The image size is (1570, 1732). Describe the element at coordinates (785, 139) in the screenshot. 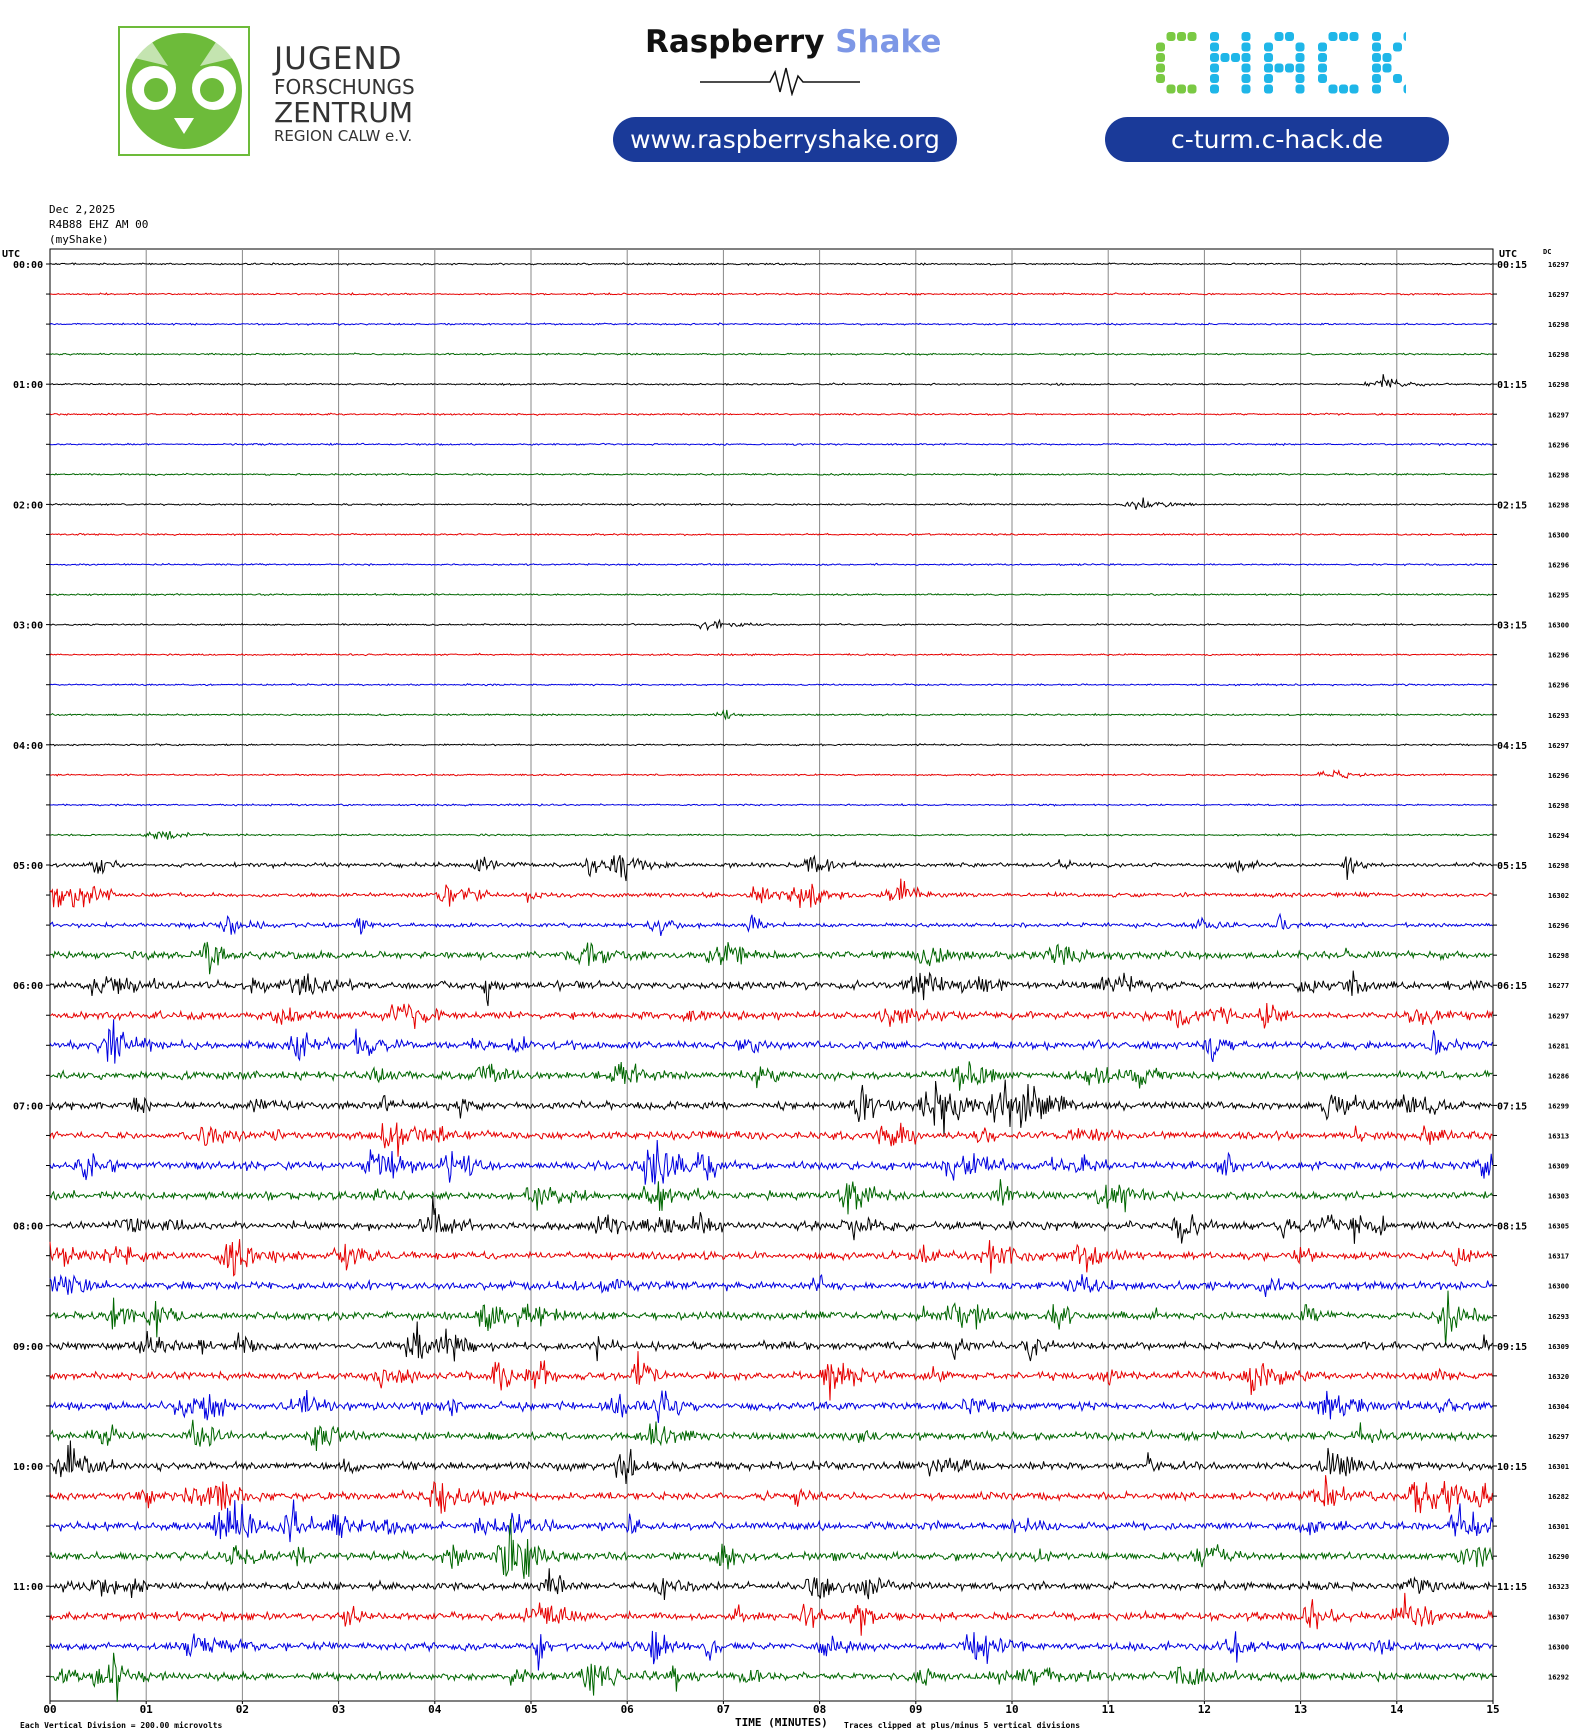

I see `raspberryshake-url-link: www.raspberryshake.org` at that location.